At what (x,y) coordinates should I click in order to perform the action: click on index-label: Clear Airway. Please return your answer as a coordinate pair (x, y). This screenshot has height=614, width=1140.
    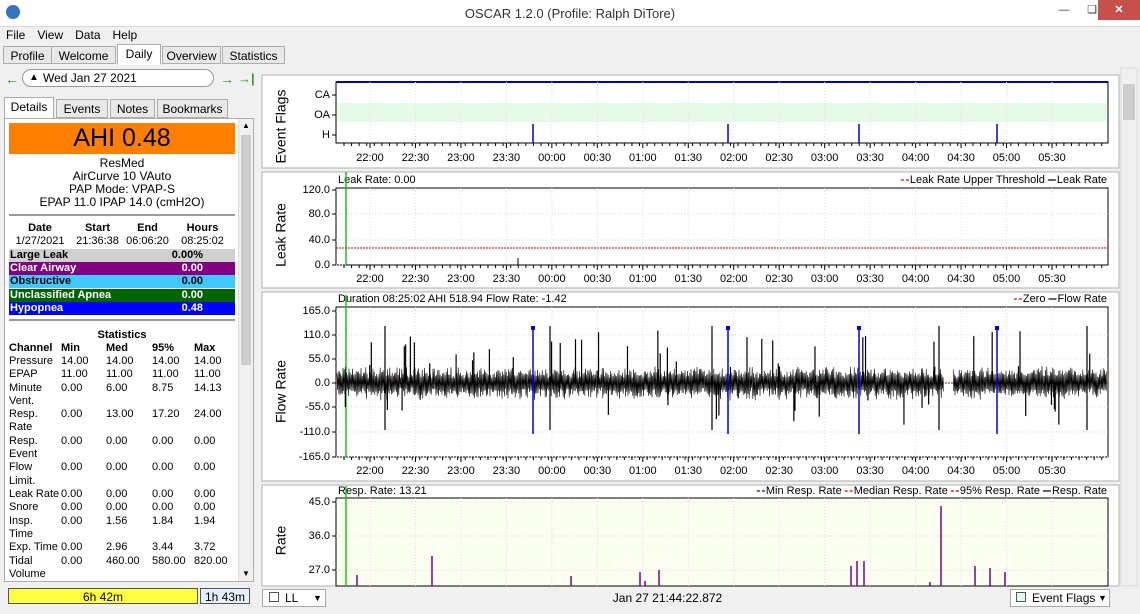
    Looking at the image, I should click on (43, 268).